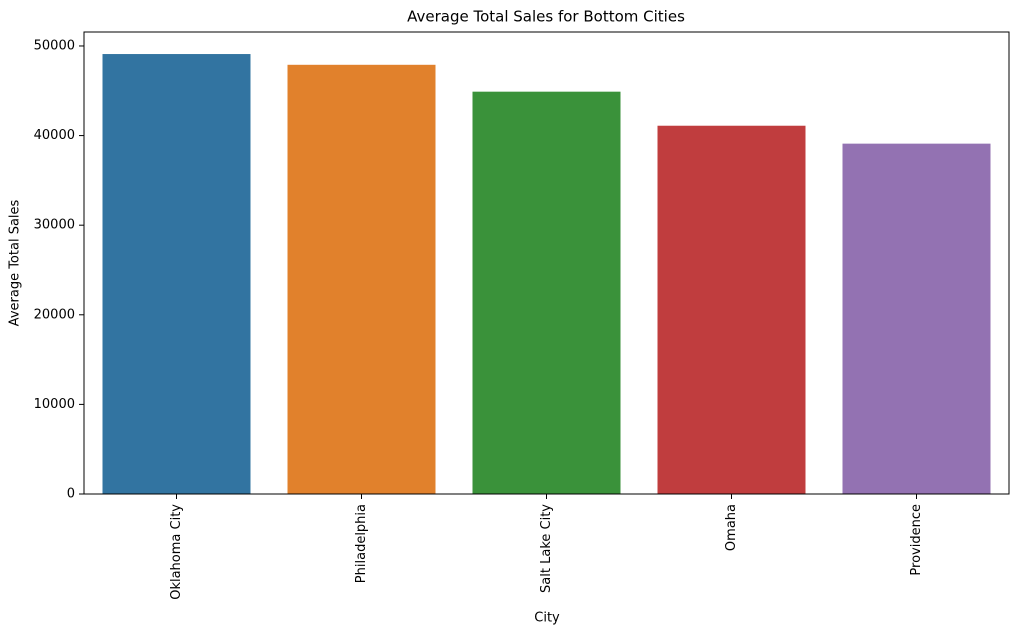 The height and width of the screenshot is (636, 1023). What do you see at coordinates (176, 552) in the screenshot?
I see `x-tick-label: Oklahoma City` at bounding box center [176, 552].